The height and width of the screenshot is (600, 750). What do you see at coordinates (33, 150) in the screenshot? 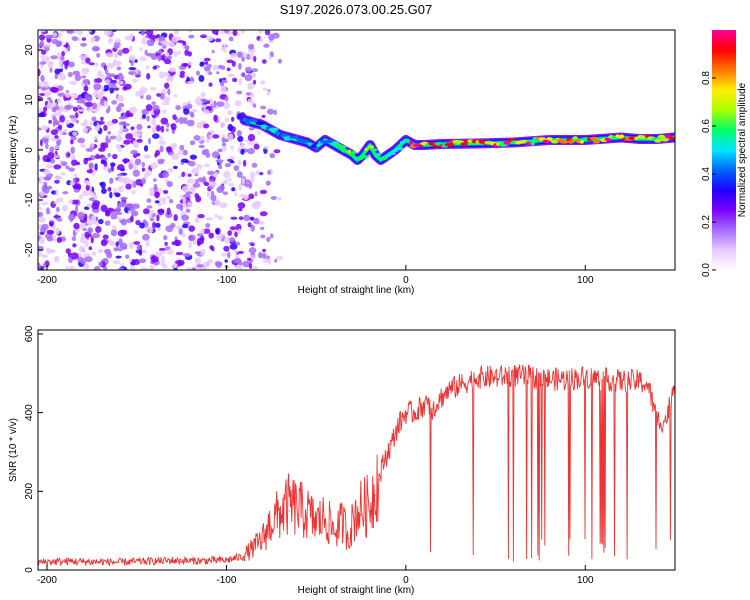
I see `spectrogram-y-ticks: -20 -10 0 10 20` at bounding box center [33, 150].